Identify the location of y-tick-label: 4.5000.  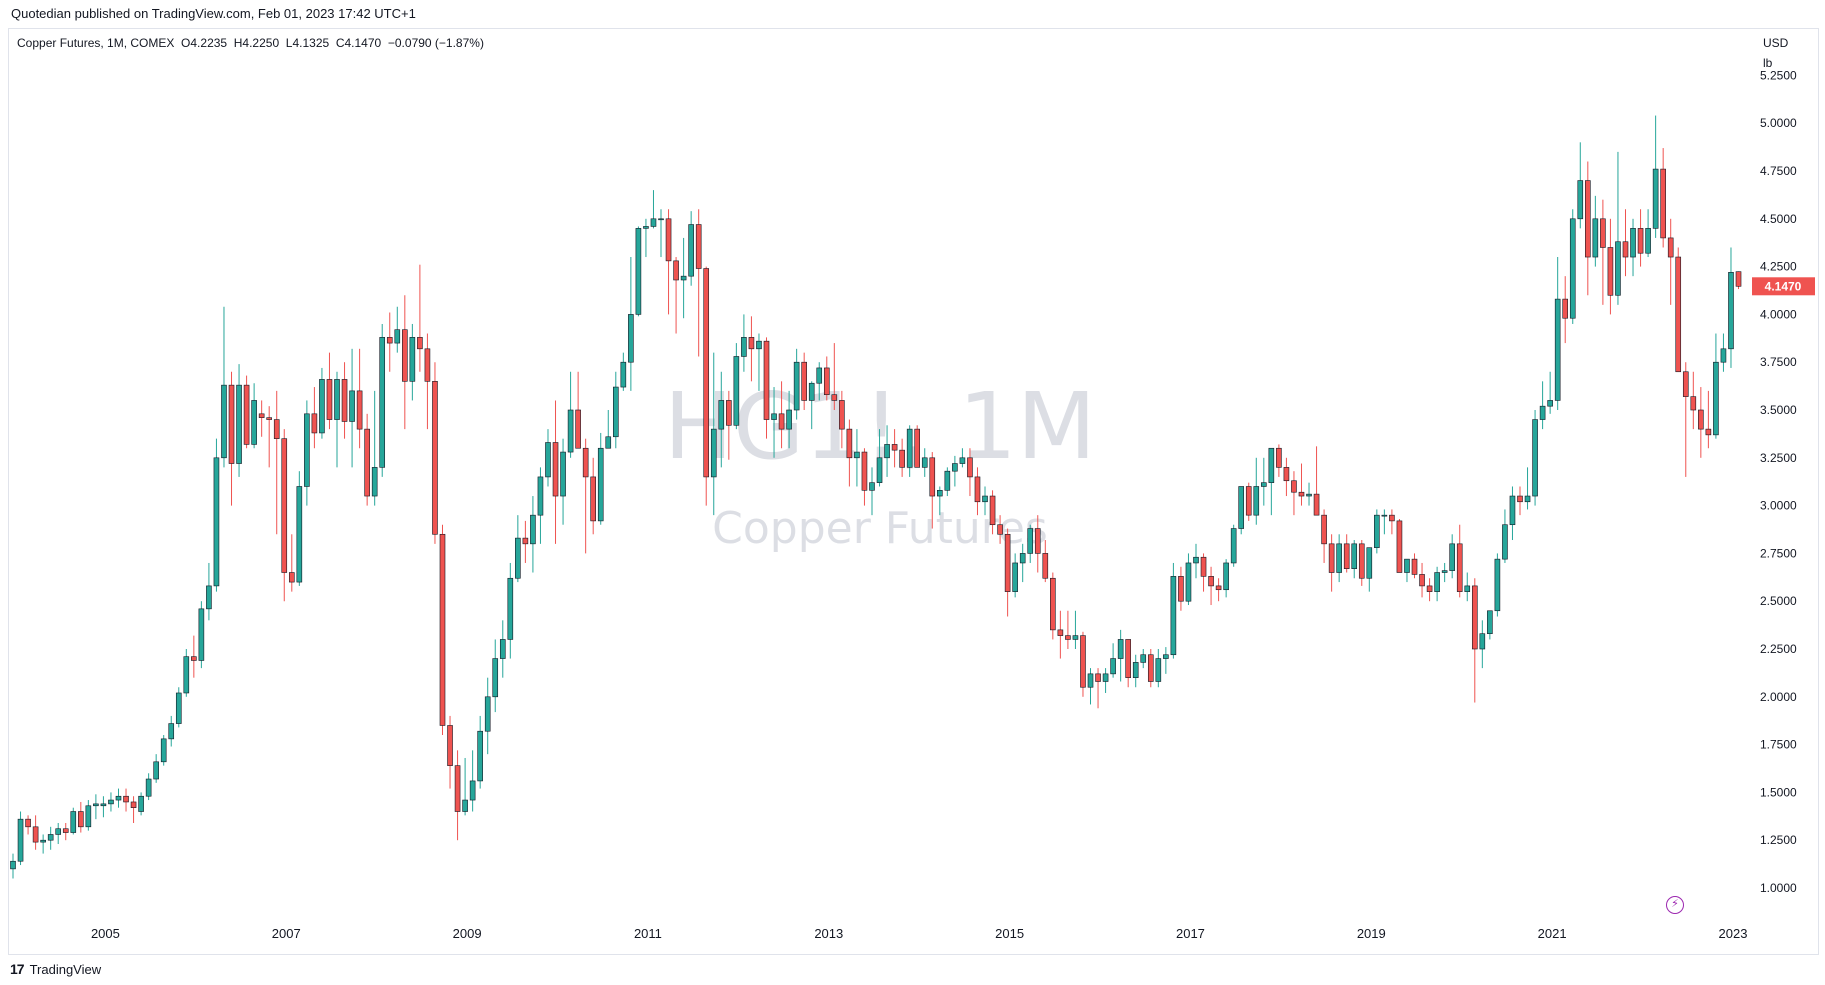
(1778, 219).